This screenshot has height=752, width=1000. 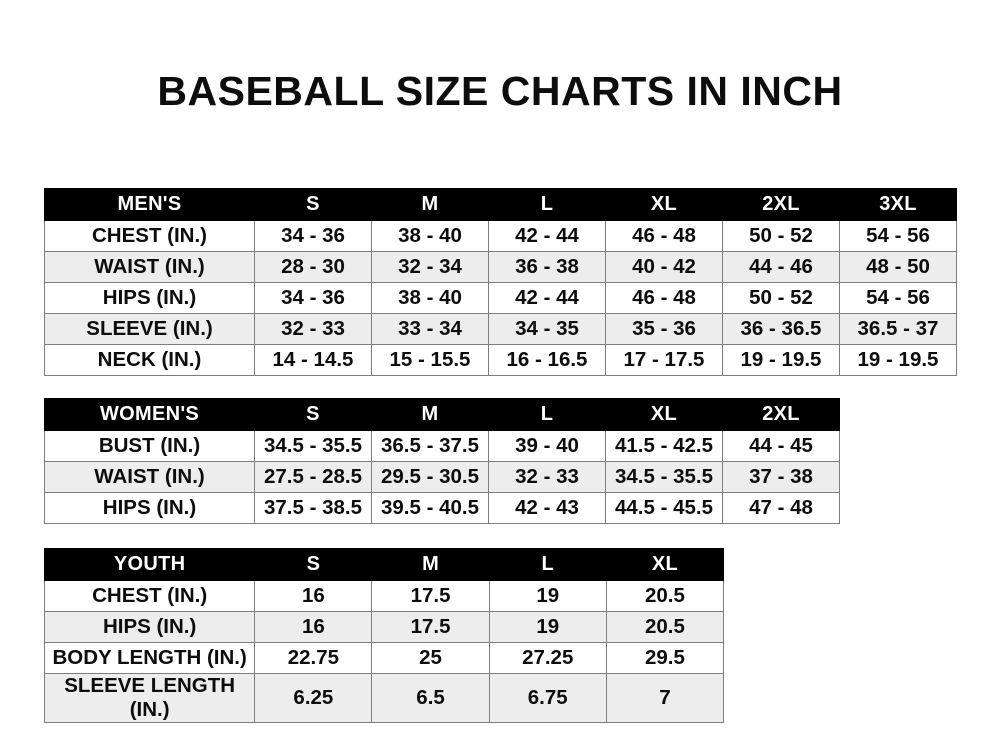 What do you see at coordinates (430, 477) in the screenshot?
I see `measurement-value: 29.5 - 30.5` at bounding box center [430, 477].